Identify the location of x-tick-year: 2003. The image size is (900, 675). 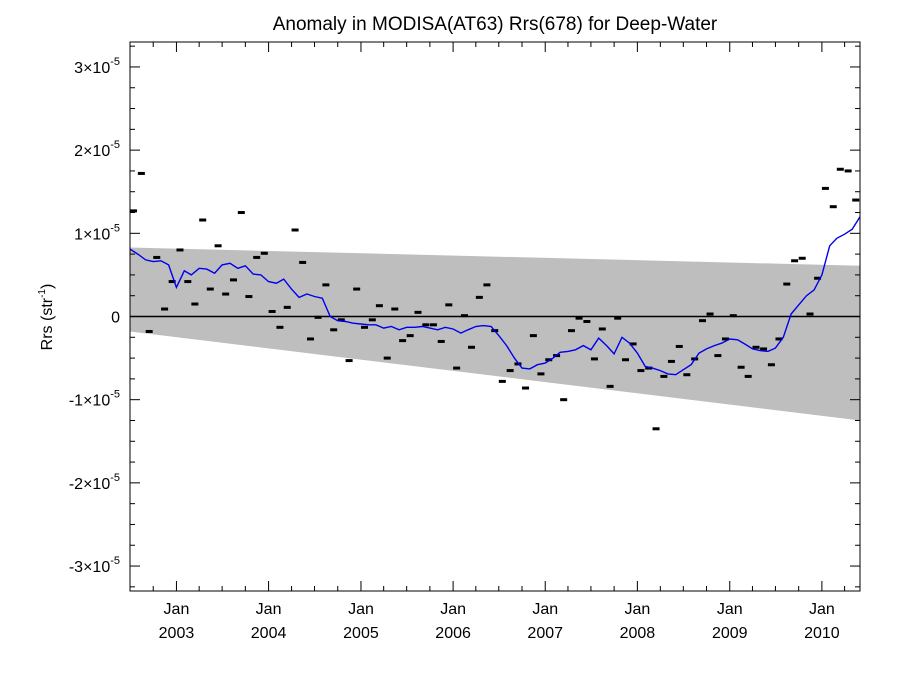
(177, 633).